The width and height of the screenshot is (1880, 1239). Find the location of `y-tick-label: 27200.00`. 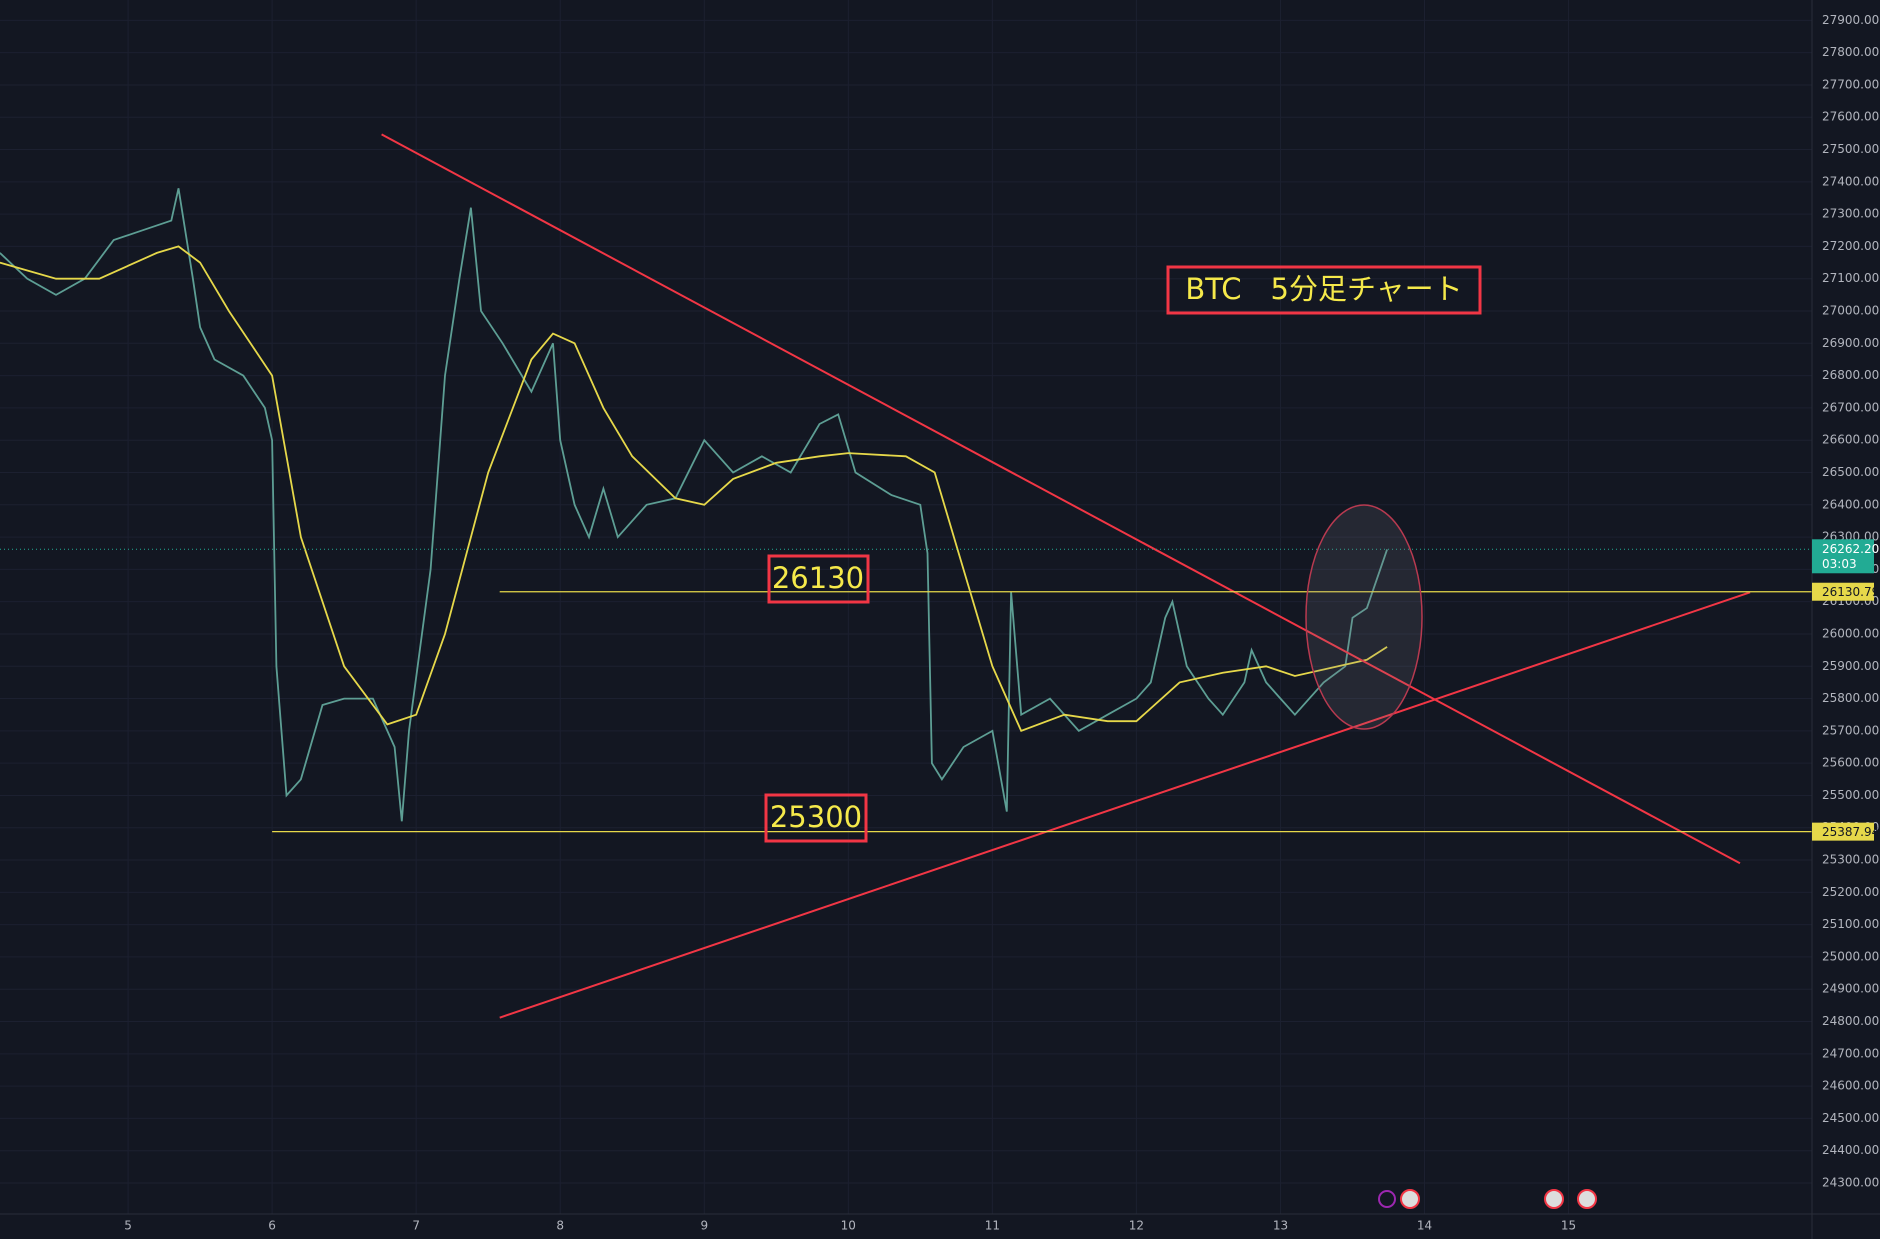

y-tick-label: 27200.00 is located at coordinates (1850, 246).